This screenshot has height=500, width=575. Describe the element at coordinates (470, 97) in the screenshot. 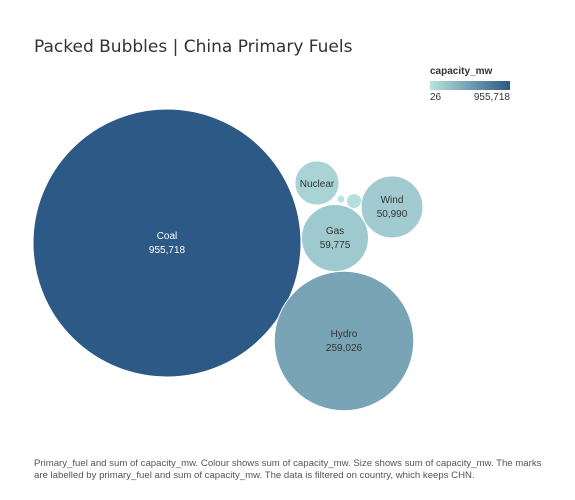

I see `legend-labels: 26 955,718` at that location.